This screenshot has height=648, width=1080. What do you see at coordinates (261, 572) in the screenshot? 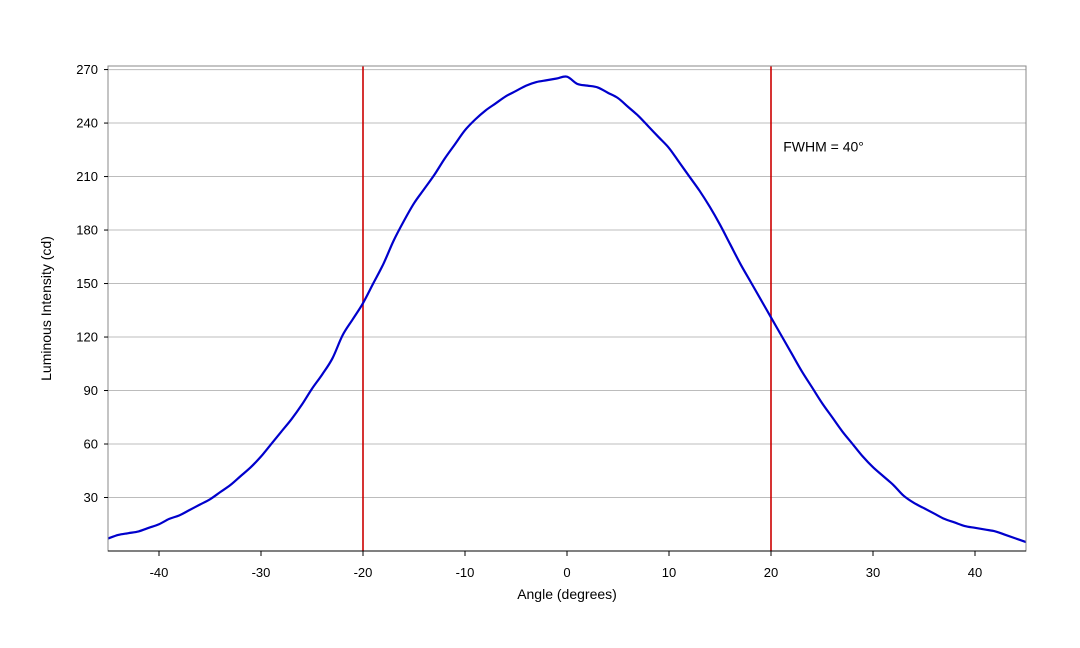
I see `x-tick-label: -30` at bounding box center [261, 572].